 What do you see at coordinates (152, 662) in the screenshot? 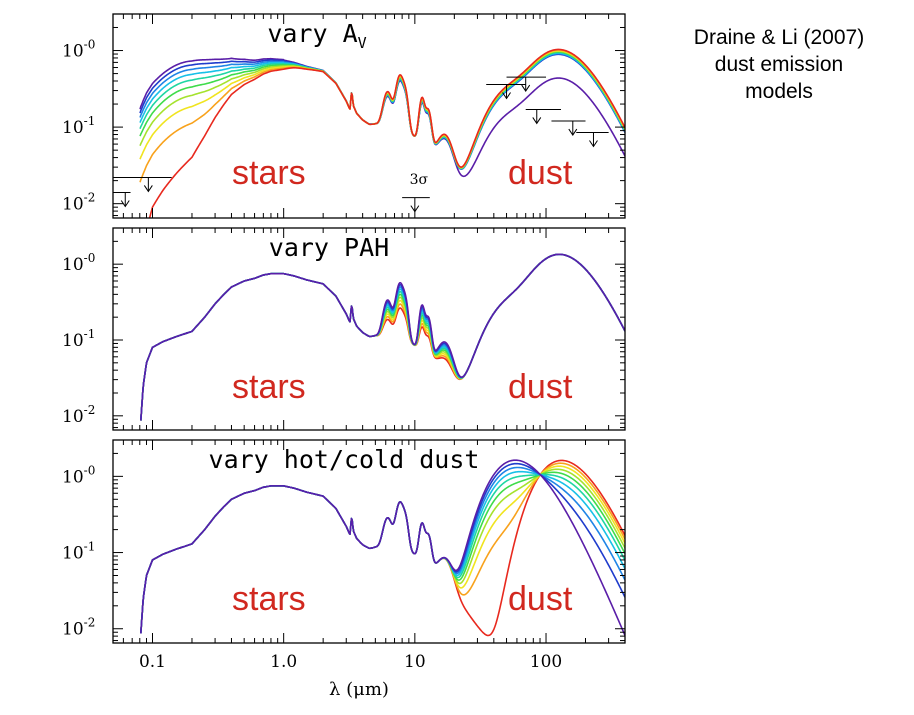
I see `x-tick-label: 0.1` at bounding box center [152, 662].